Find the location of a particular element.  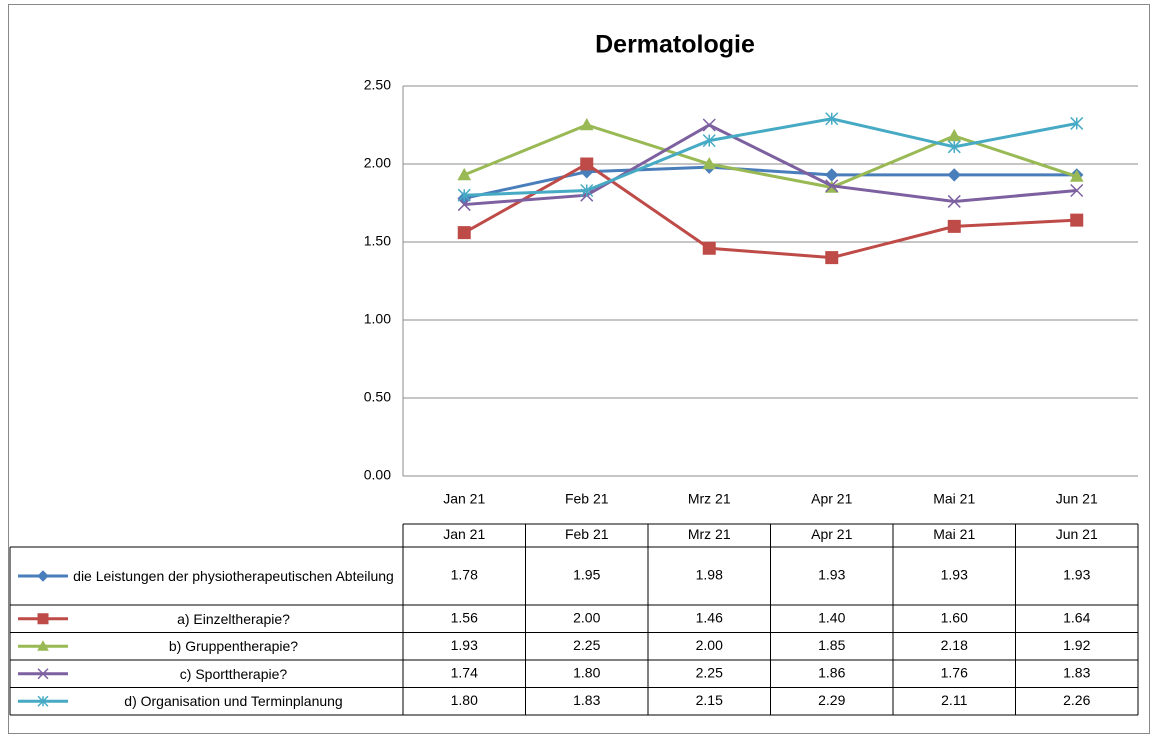

x-tick-label: Jan 21 is located at coordinates (464, 499).